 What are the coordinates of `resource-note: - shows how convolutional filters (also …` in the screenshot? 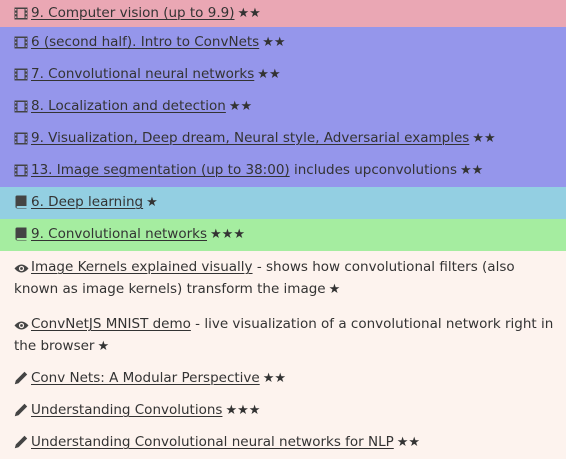 It's located at (264, 278).